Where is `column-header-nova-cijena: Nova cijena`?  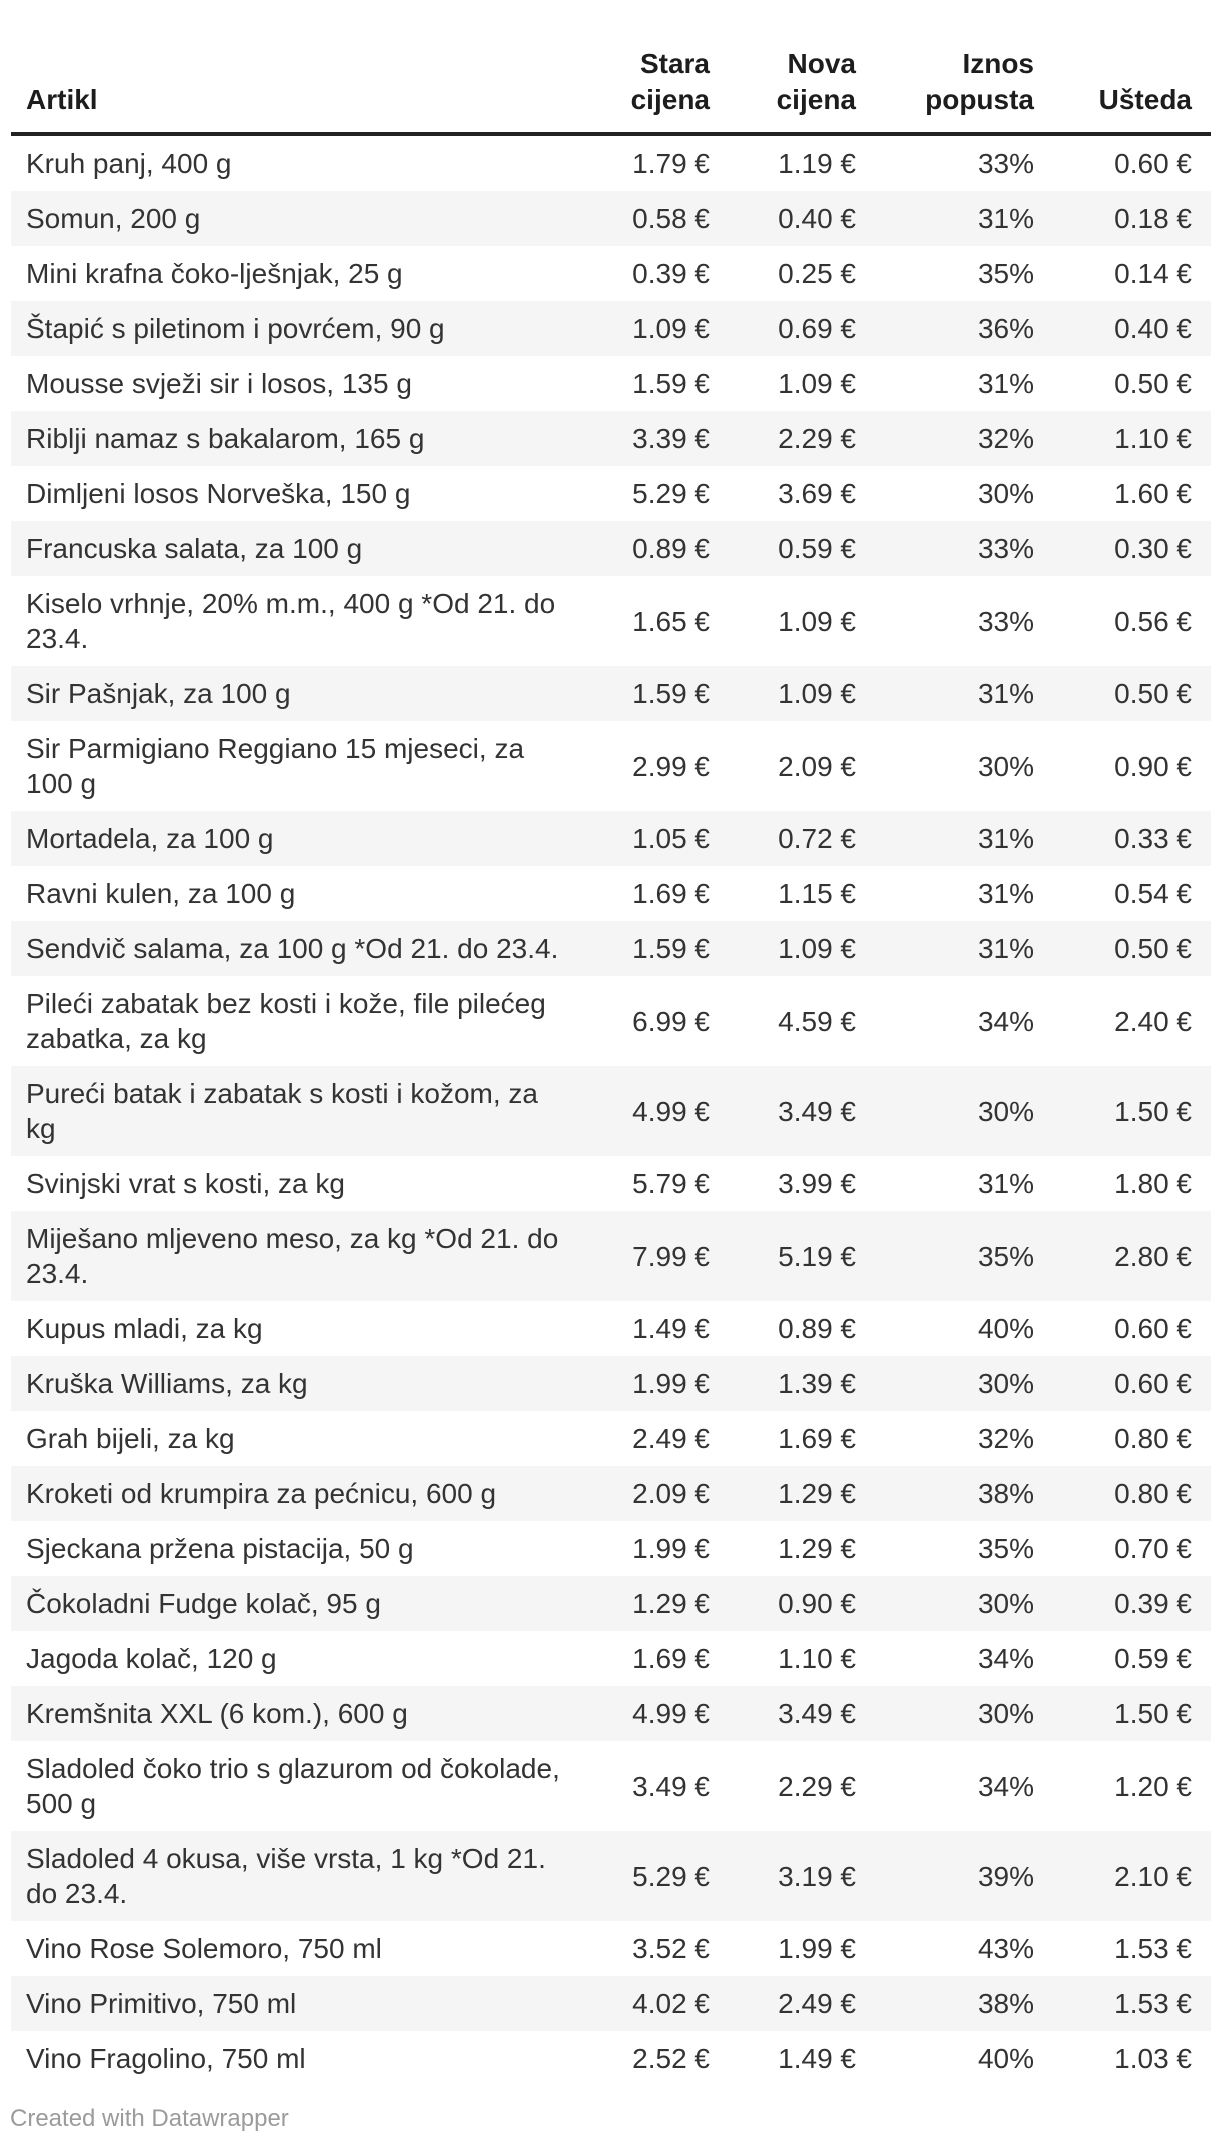
column-header-nova-cijena: Nova cijena is located at coordinates (816, 81).